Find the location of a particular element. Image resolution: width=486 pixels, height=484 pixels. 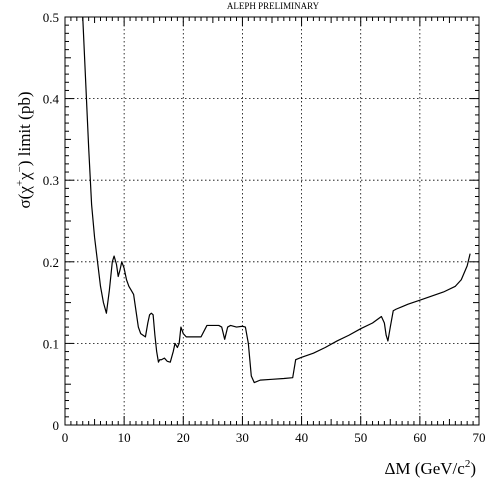

y-axis-title-part-2: χ is located at coordinates (24, 176).